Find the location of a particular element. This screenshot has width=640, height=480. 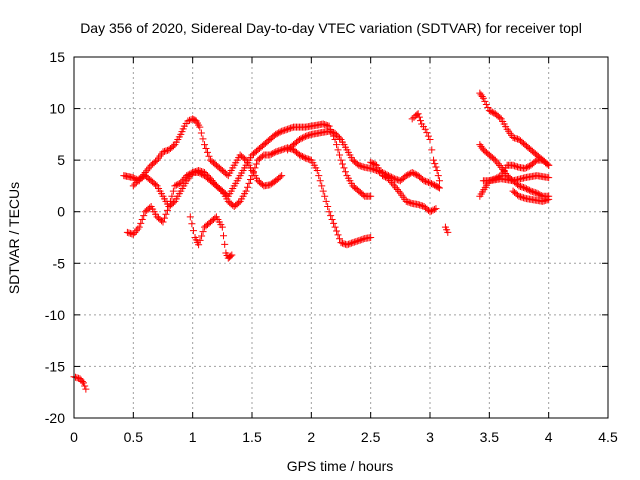

series-s9 is located at coordinates (446, 229).